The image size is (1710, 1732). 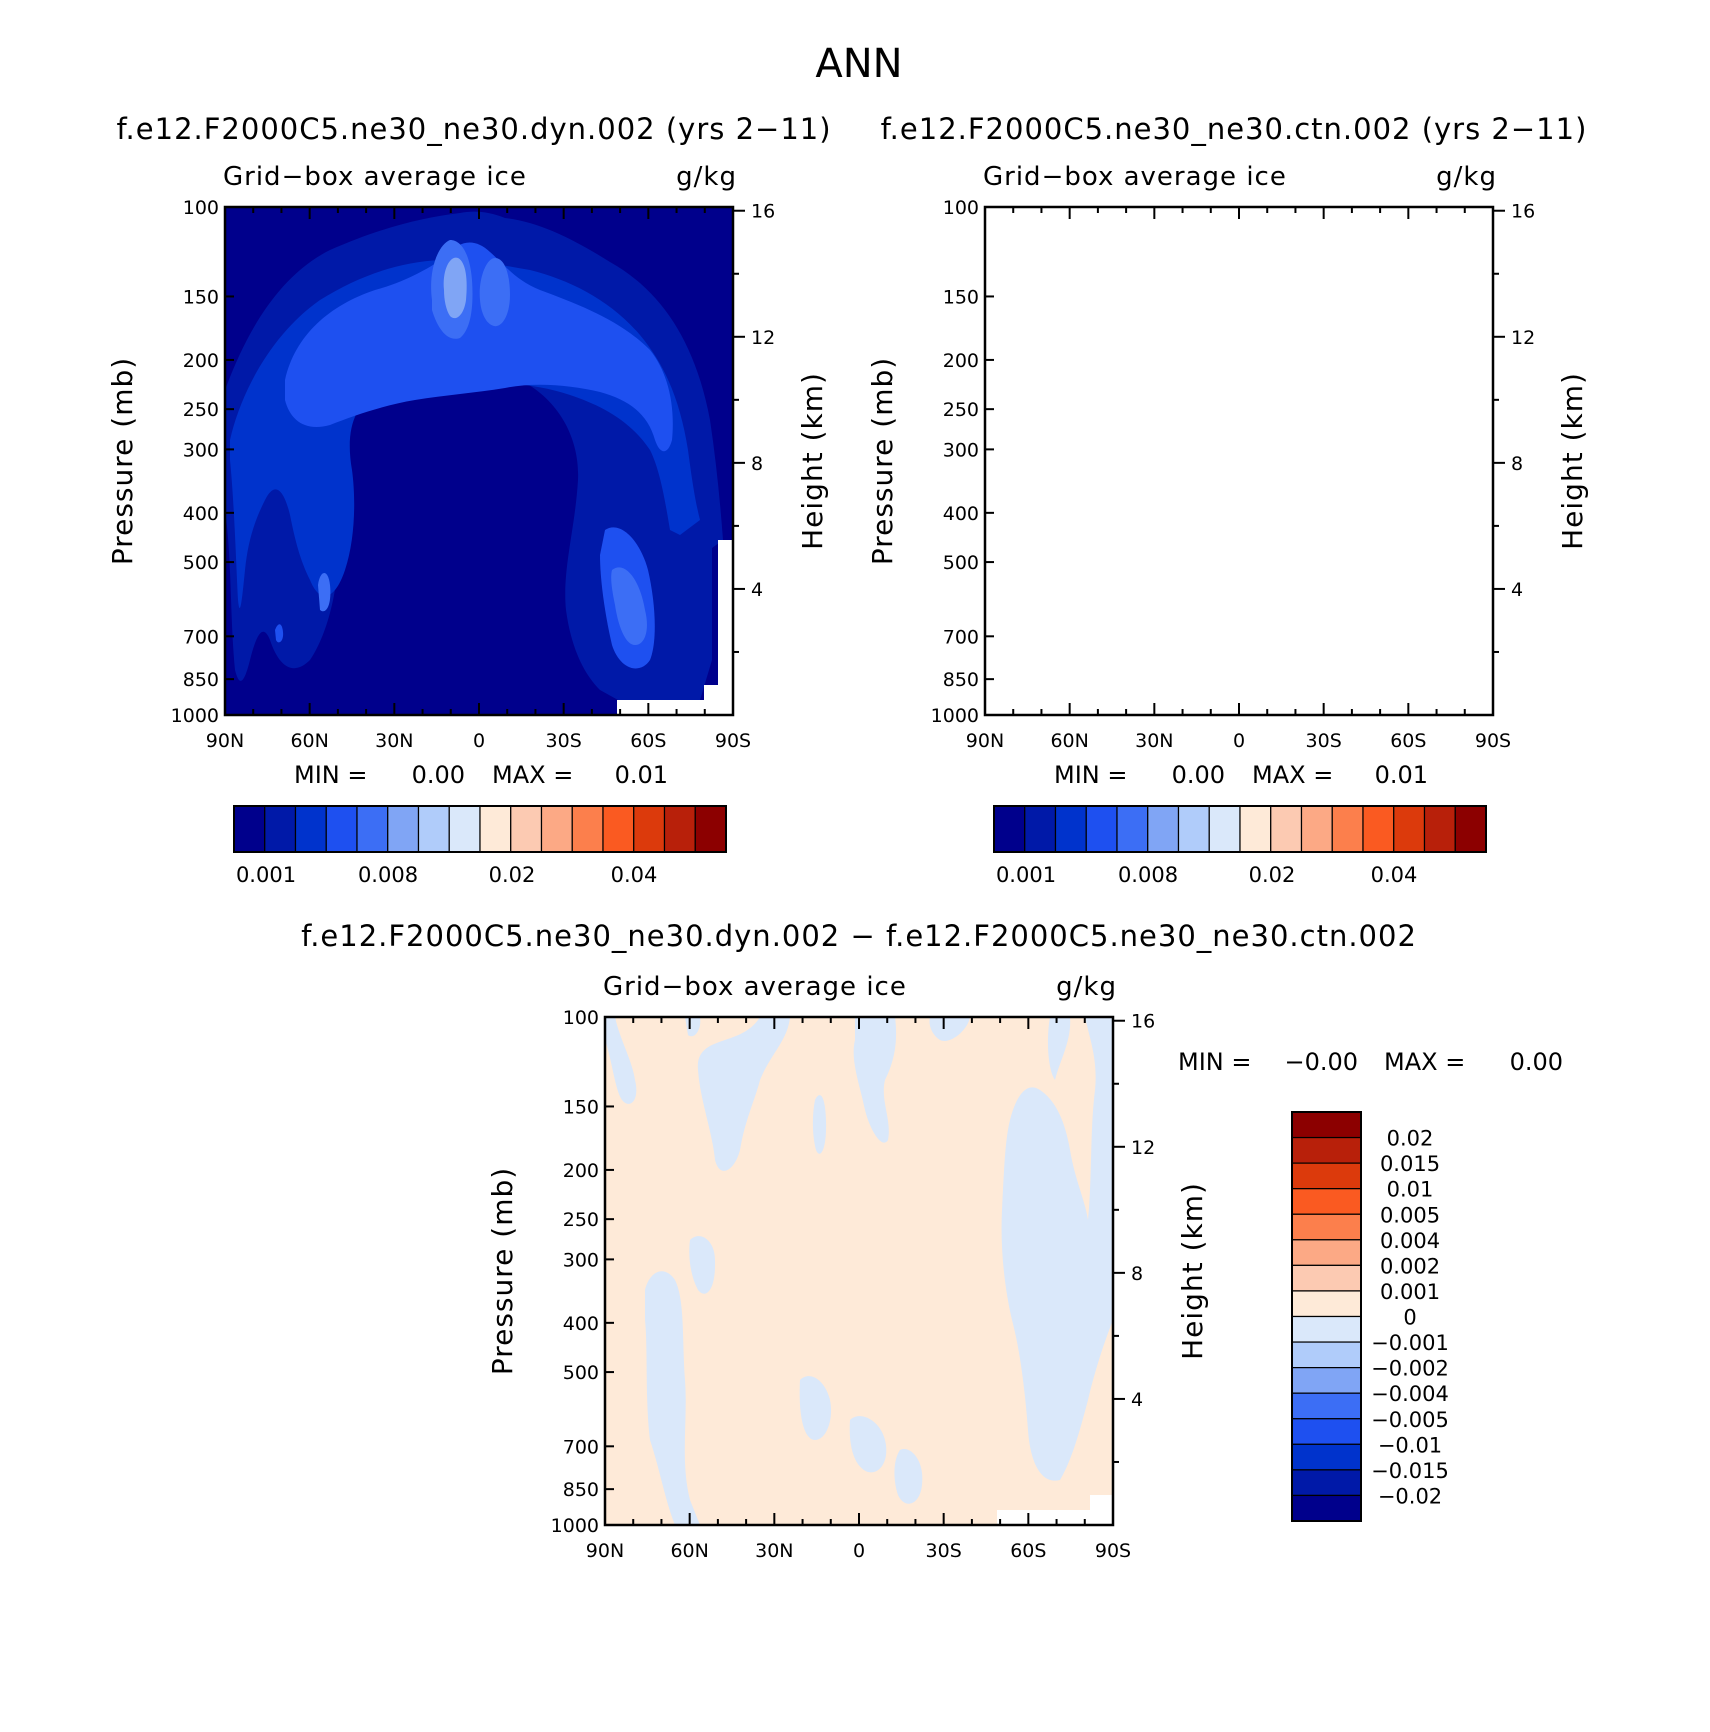 I want to click on colorbar-label: 0.015, so click(x=1410, y=1164).